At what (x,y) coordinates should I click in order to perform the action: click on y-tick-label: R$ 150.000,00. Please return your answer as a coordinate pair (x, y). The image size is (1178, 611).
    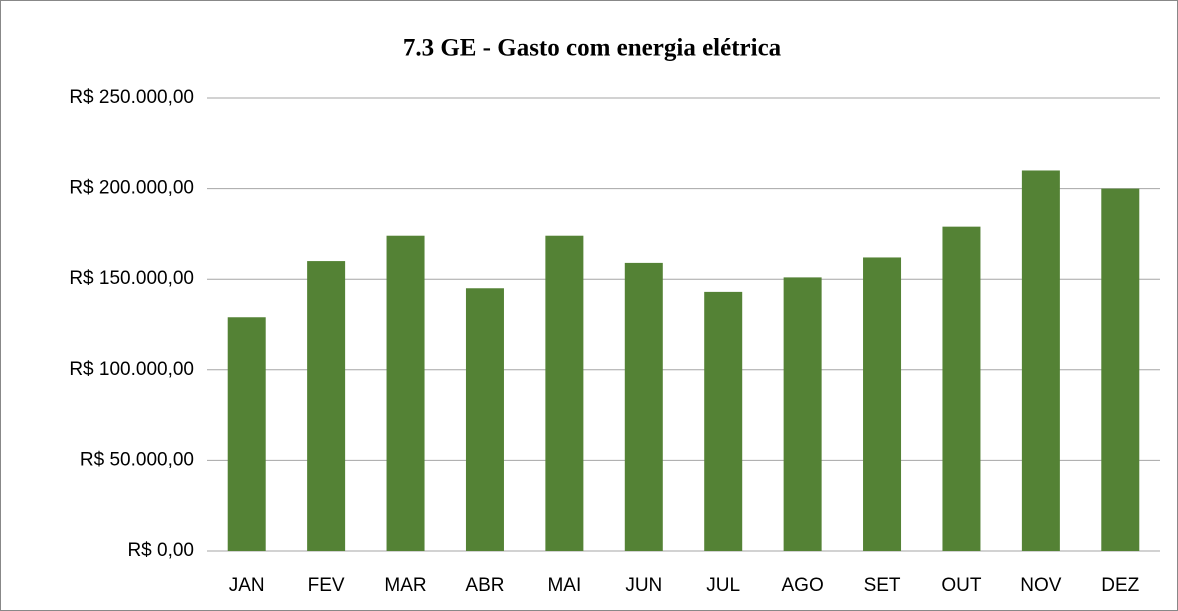
    Looking at the image, I should click on (131, 278).